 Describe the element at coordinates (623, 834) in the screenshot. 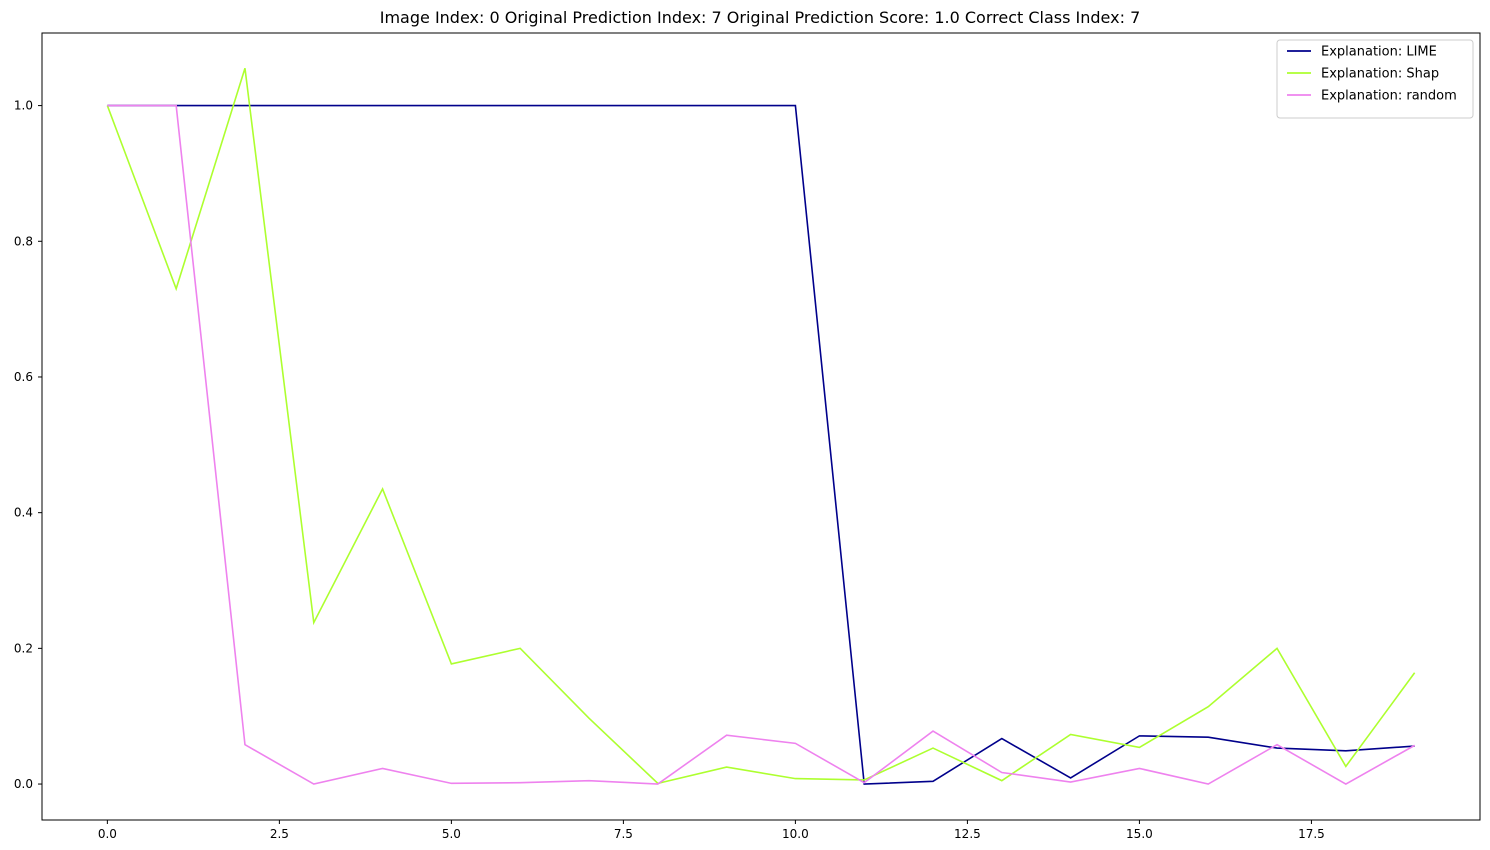

I see `x-tick-label: 7.5` at that location.